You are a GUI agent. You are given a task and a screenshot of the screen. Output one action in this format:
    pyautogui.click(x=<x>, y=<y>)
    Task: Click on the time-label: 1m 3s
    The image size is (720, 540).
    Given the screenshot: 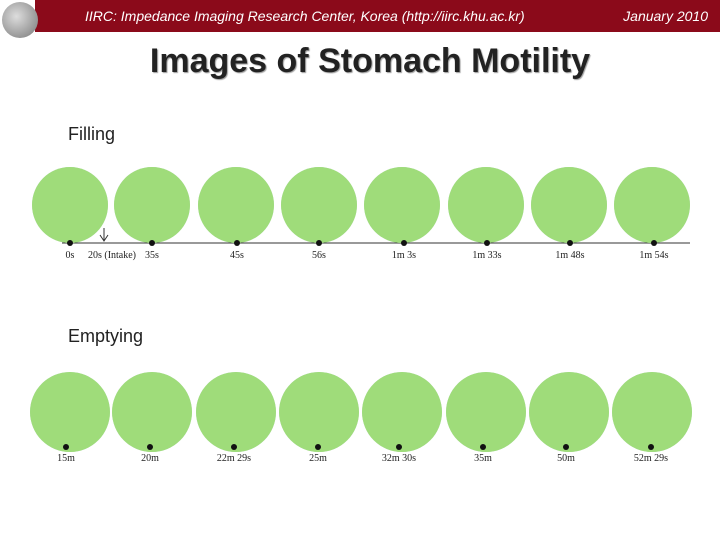 What is the action you would take?
    pyautogui.click(x=404, y=255)
    